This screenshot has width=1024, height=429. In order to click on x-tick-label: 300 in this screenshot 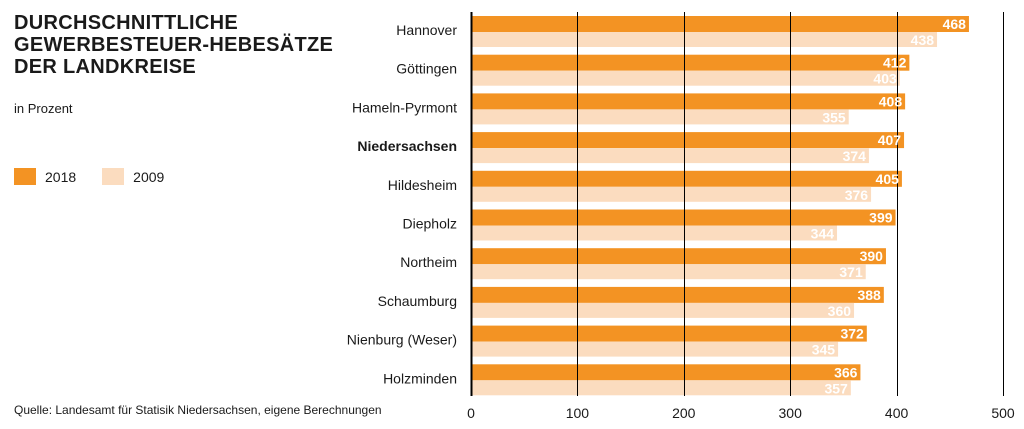, I will do `click(791, 413)`.